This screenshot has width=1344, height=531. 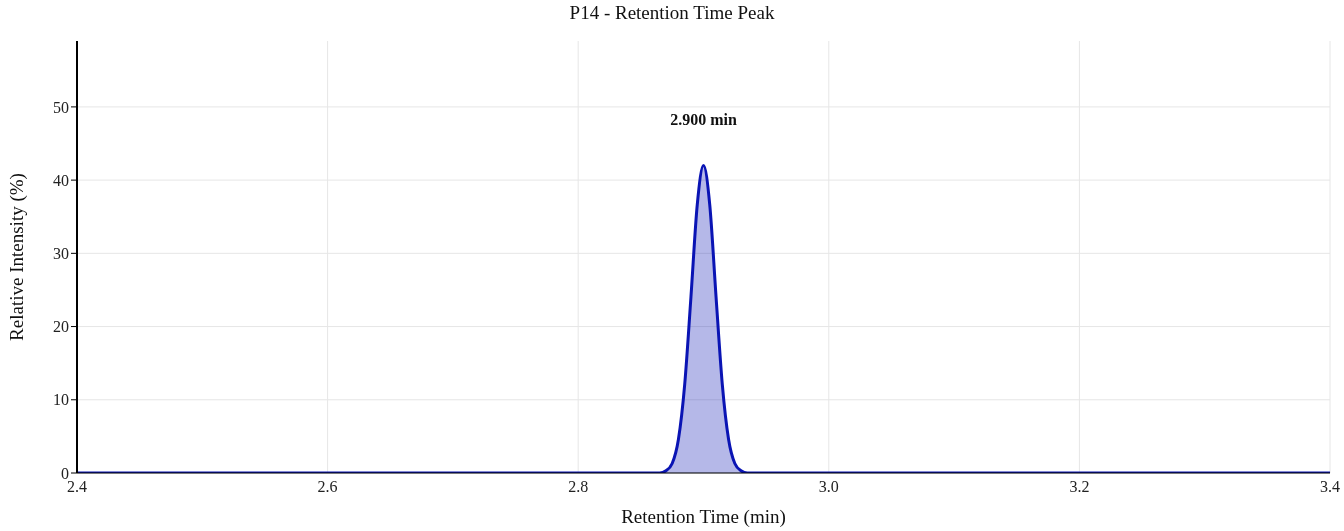 I want to click on annotation: 2.900 min, so click(x=703, y=120).